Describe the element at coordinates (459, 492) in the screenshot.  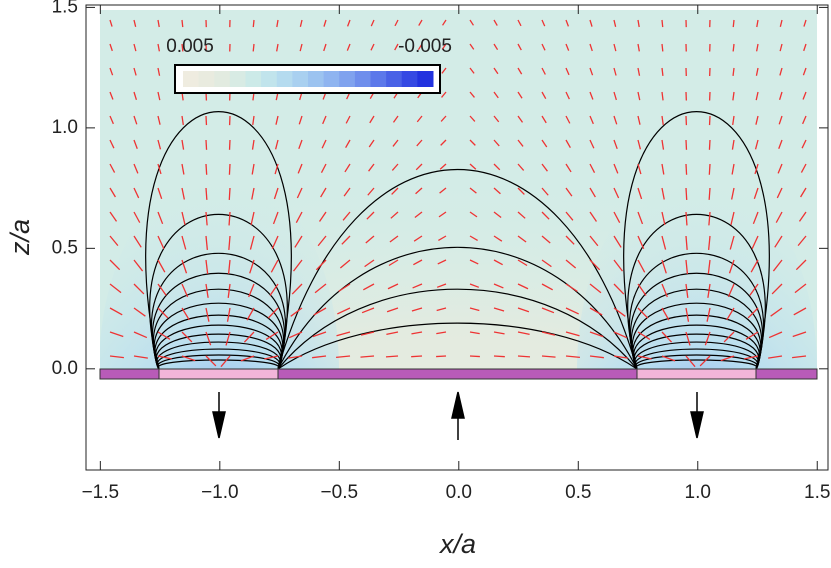
I see `x-tick-label: 0.0` at that location.